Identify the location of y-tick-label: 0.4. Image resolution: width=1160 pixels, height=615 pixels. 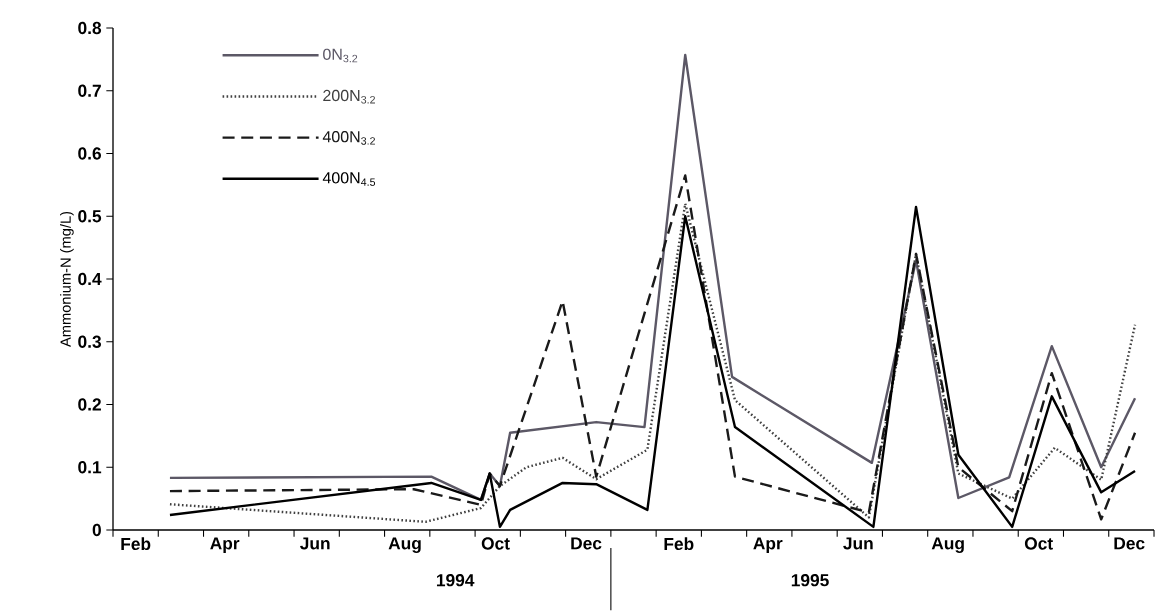
(90, 279).